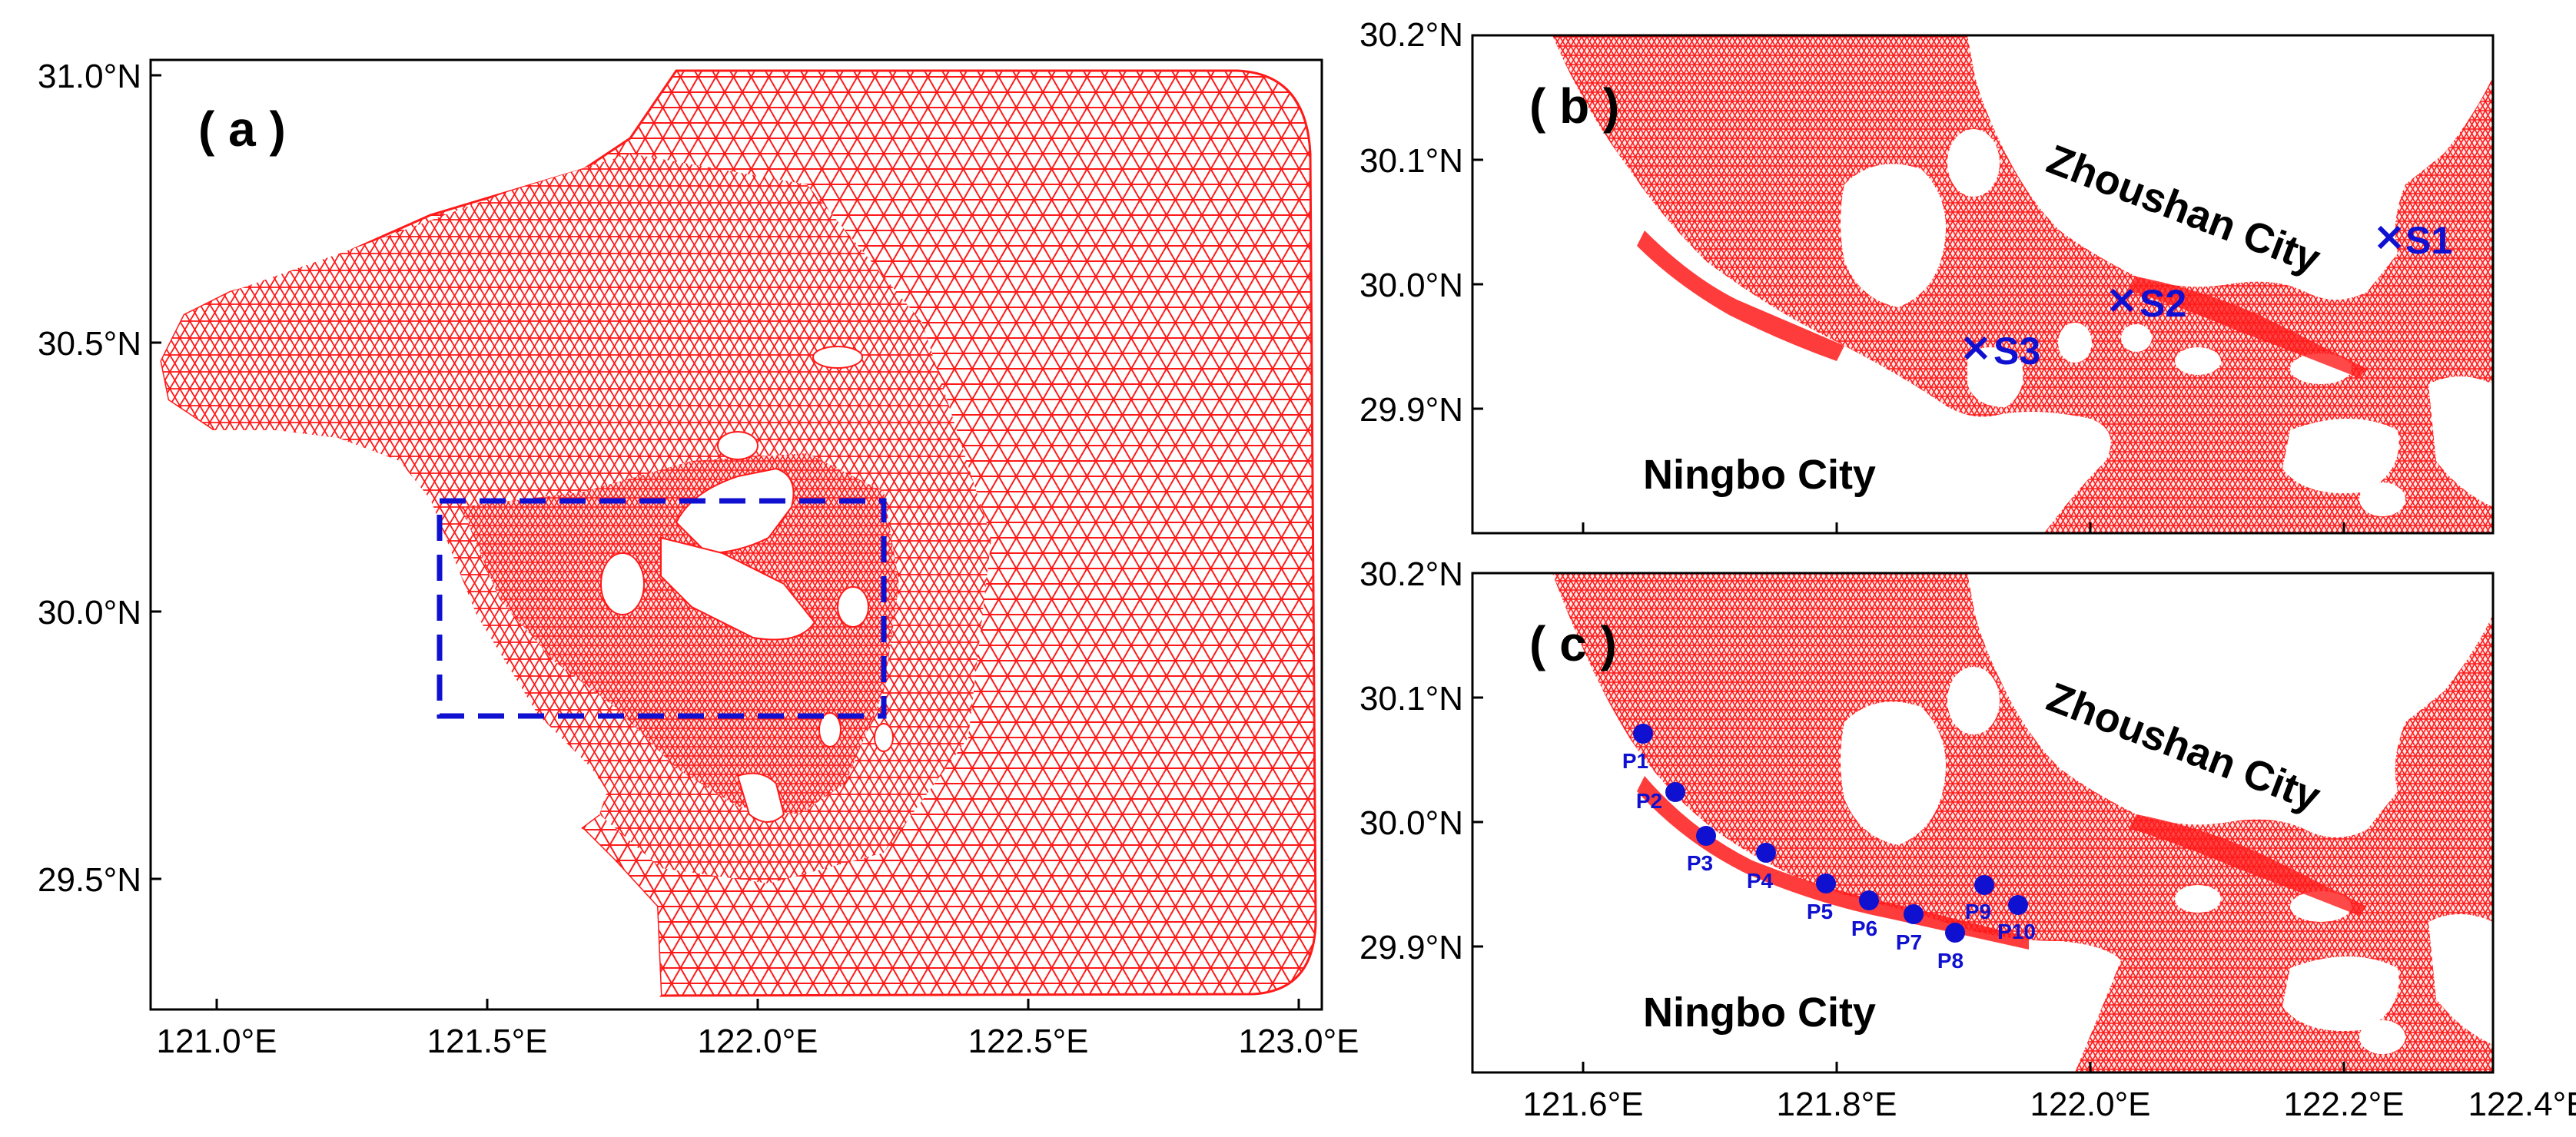 The image size is (2576, 1137). I want to click on station-label-s2: S2, so click(2162, 303).